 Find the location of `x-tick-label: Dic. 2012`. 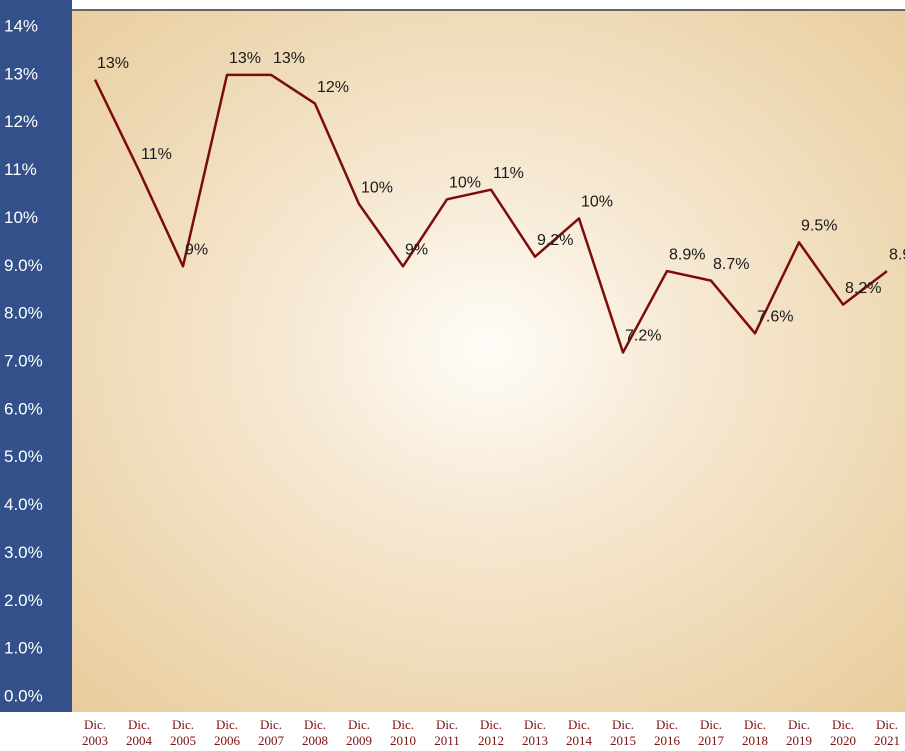

x-tick-label: Dic. 2012 is located at coordinates (491, 732).